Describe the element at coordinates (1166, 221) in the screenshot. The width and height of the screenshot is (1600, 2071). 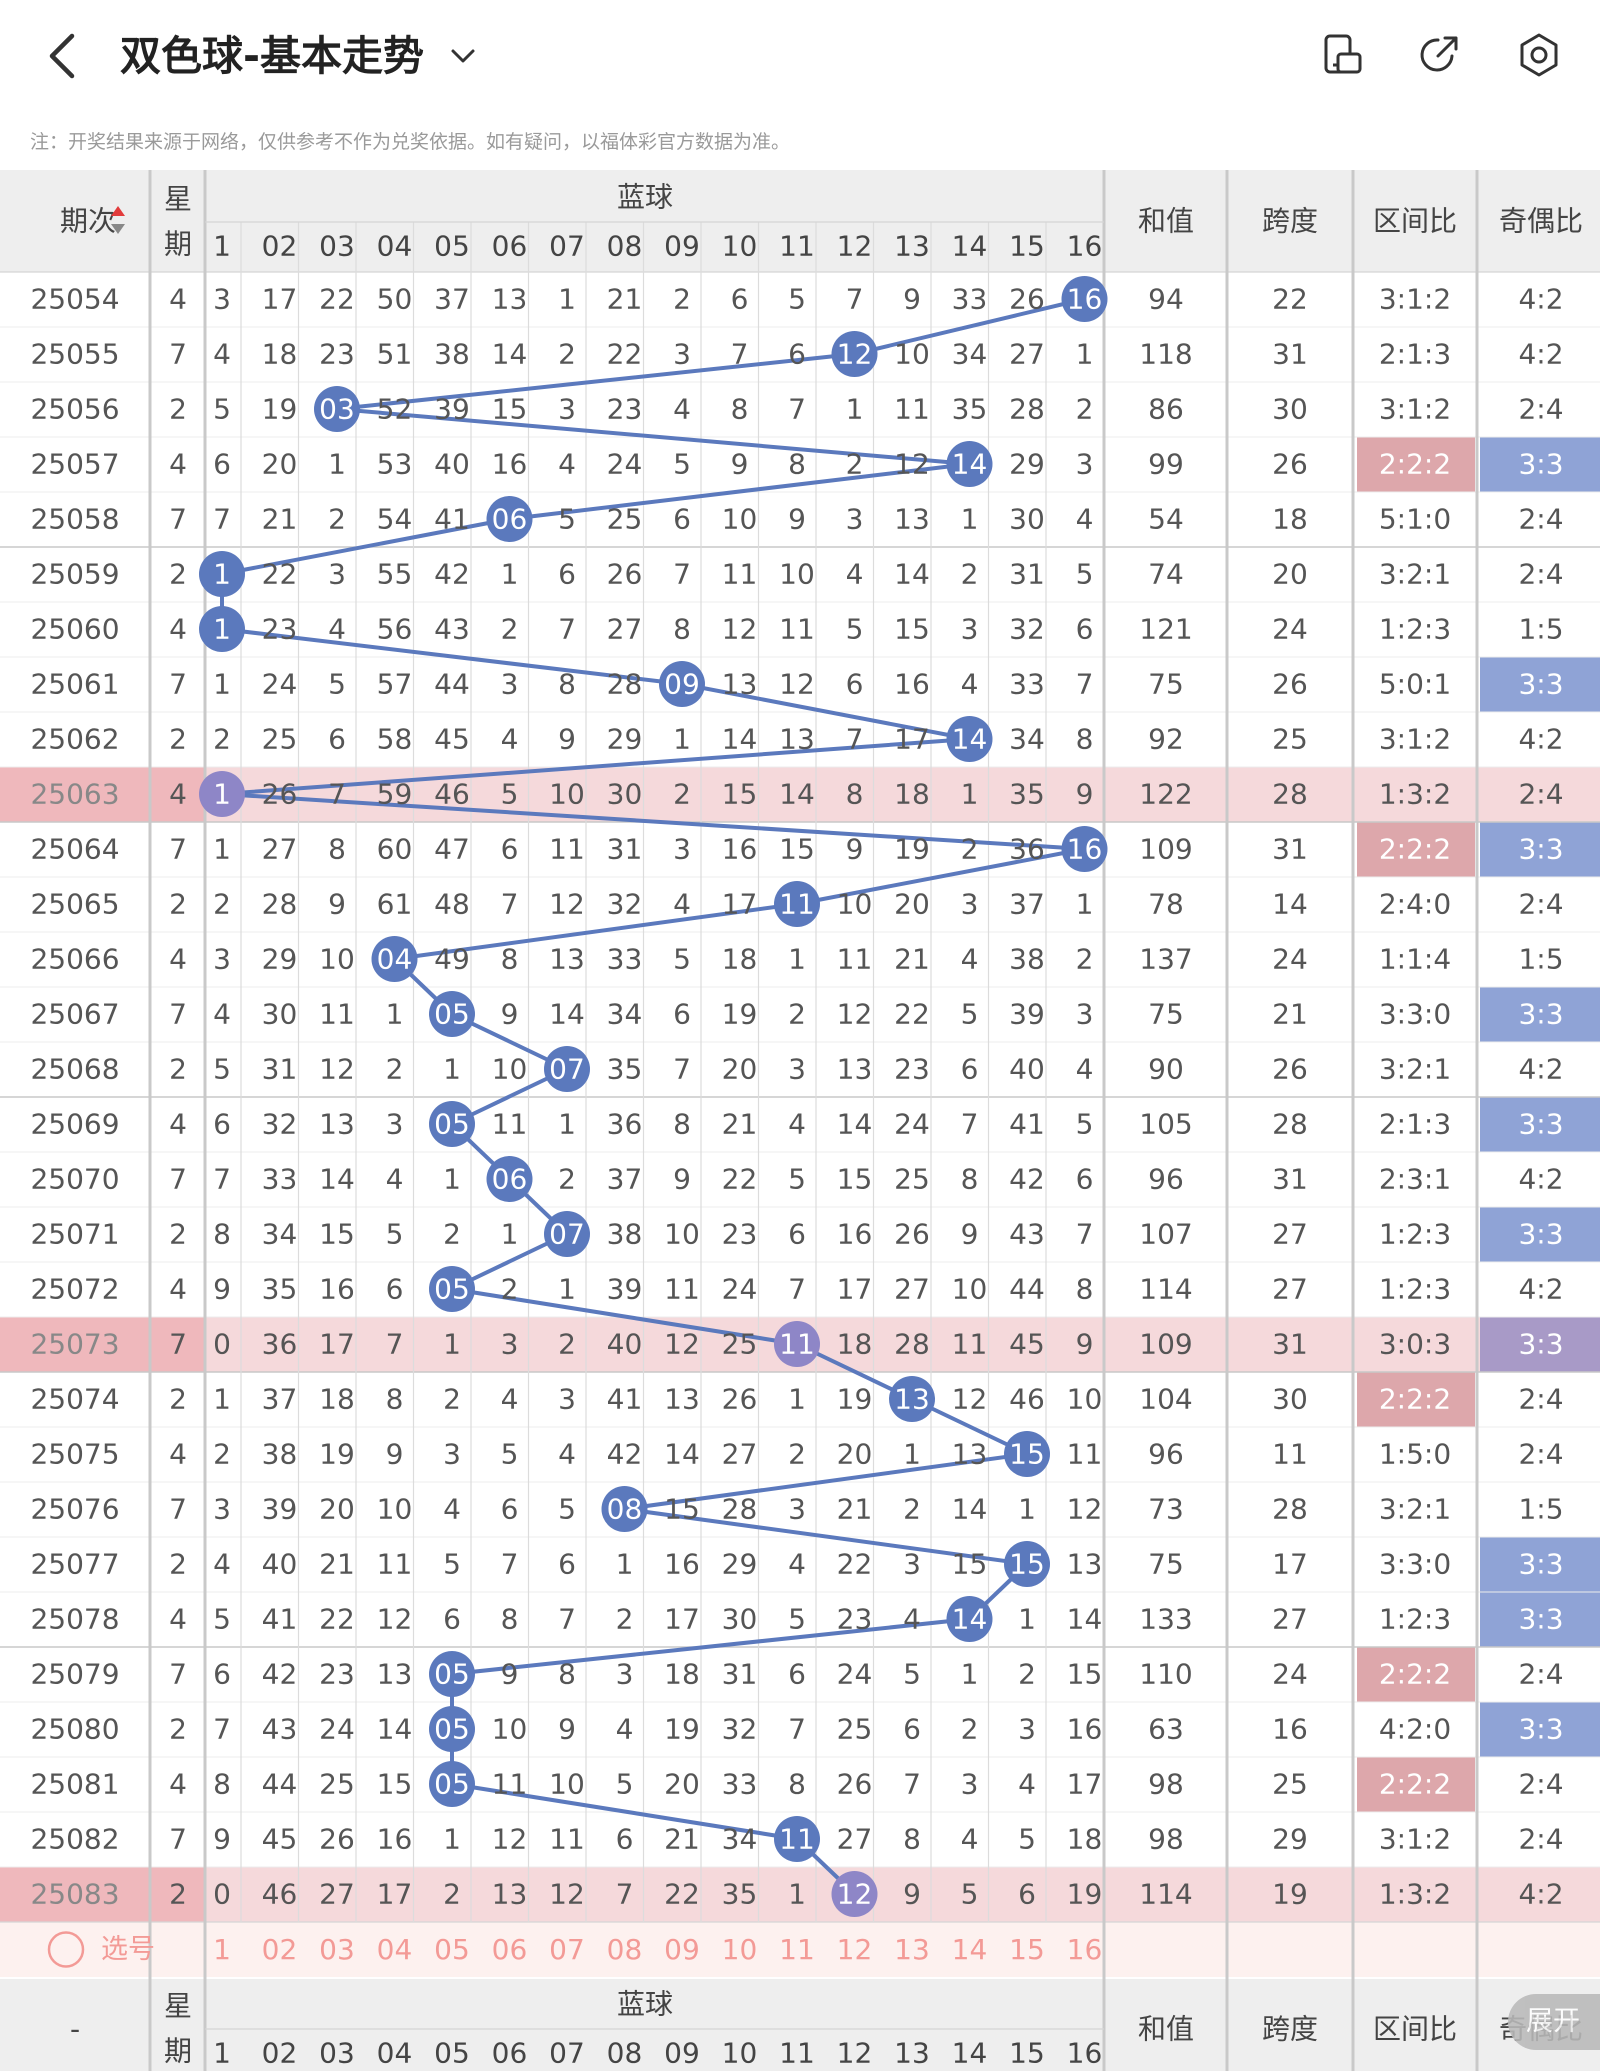
I see `header-sum: 和值` at that location.